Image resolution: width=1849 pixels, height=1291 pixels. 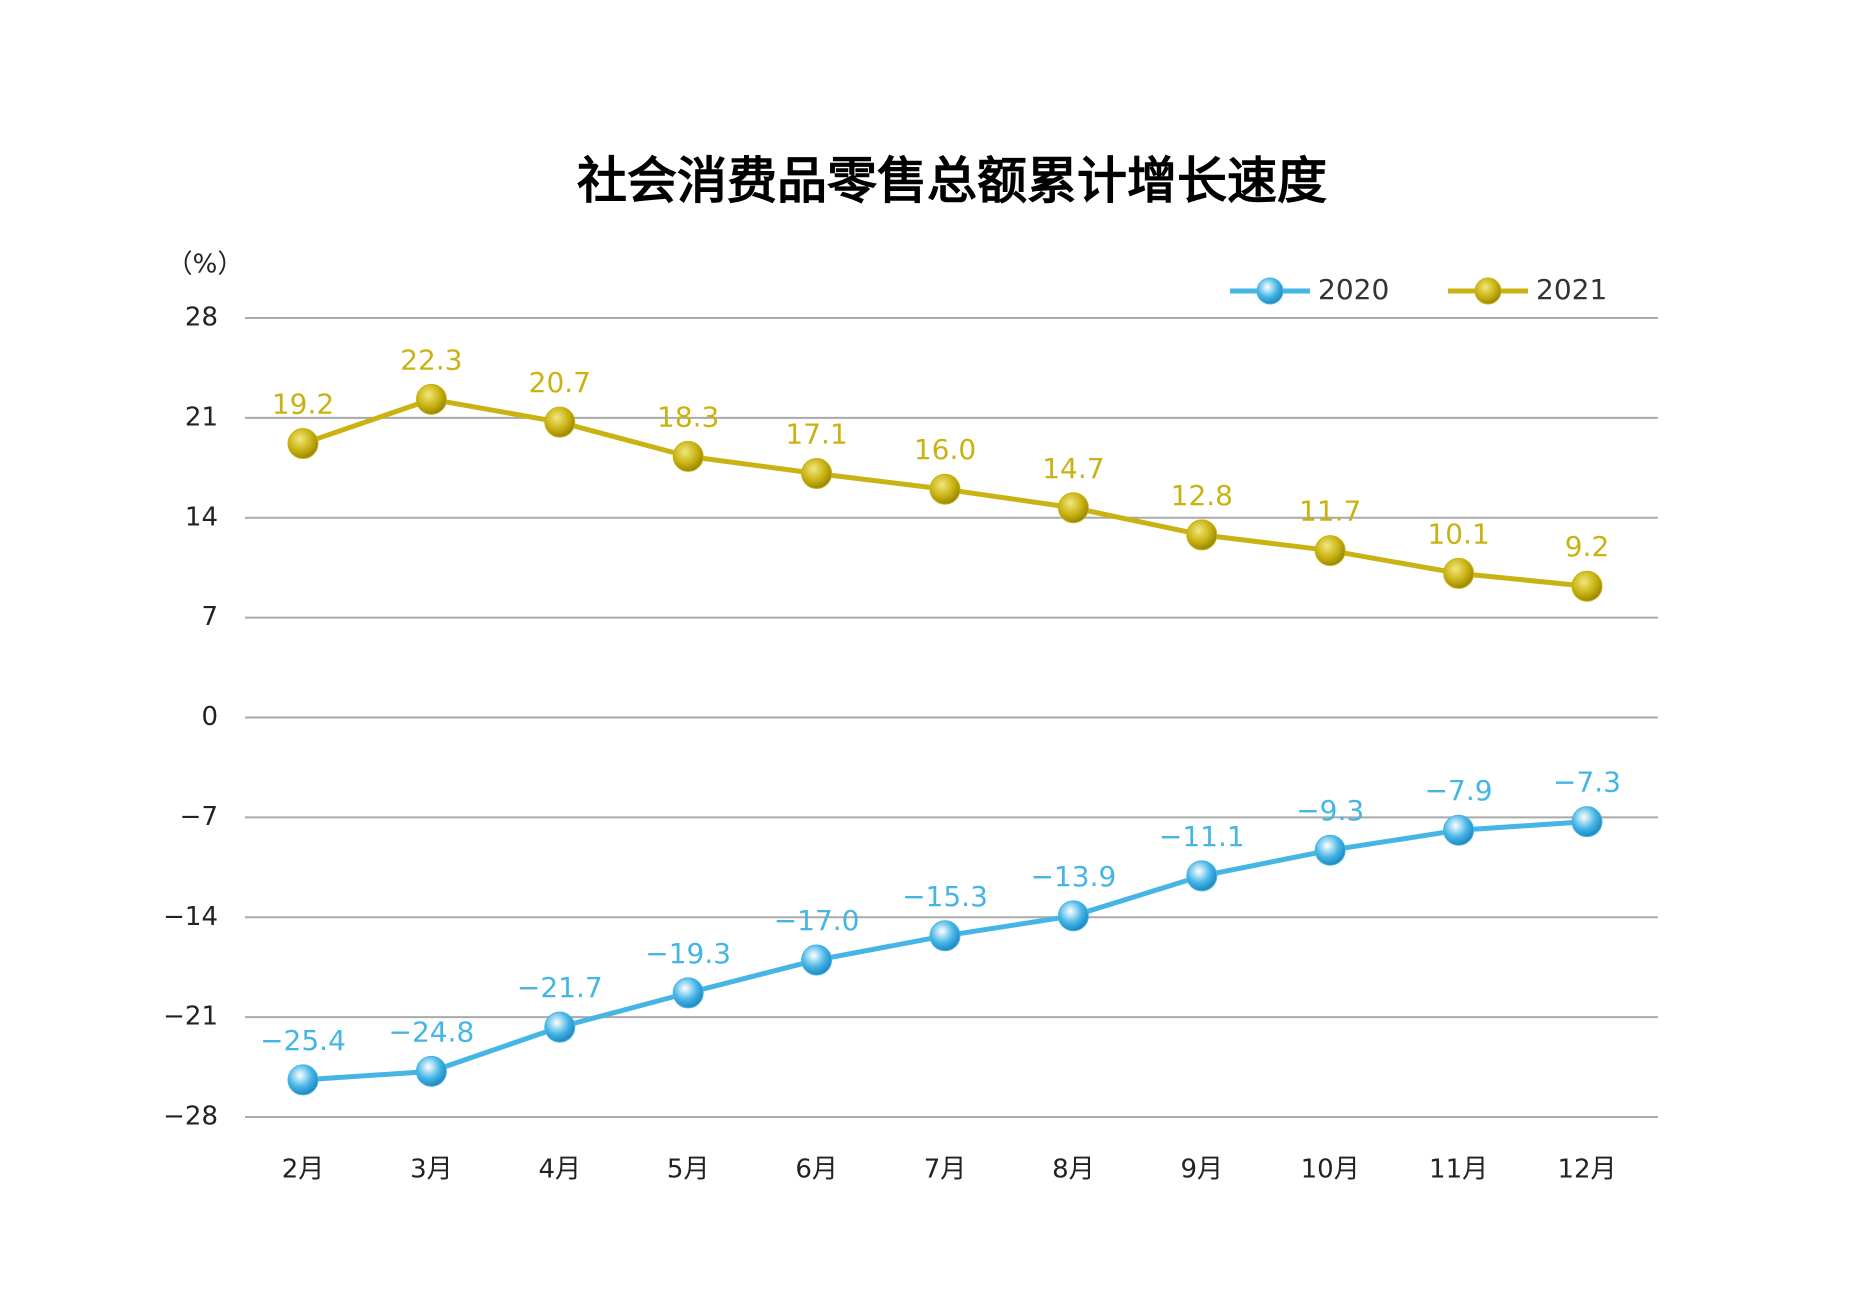 What do you see at coordinates (945, 1170) in the screenshot?
I see `x-tick-label: 7月` at bounding box center [945, 1170].